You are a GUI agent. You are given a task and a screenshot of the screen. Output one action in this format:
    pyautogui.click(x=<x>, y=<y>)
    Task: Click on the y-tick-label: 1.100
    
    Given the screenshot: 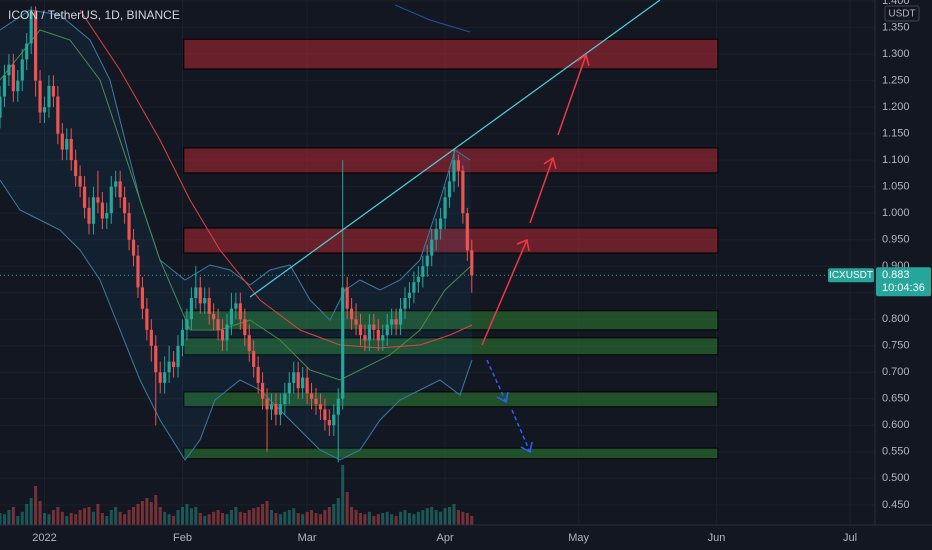 What is the action you would take?
    pyautogui.click(x=896, y=160)
    